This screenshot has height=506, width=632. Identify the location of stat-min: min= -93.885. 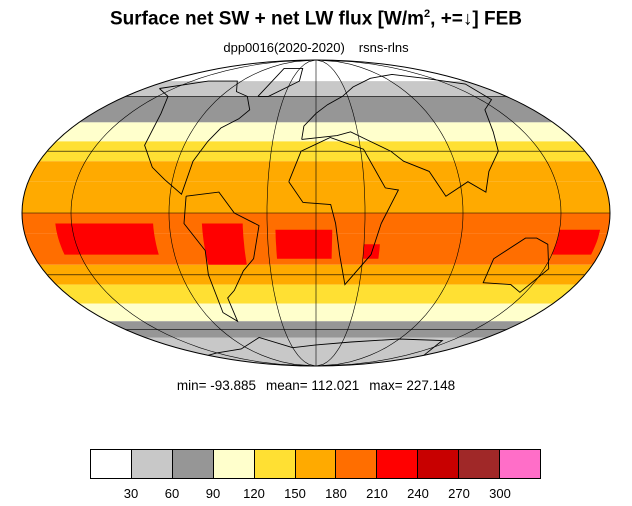
(216, 385).